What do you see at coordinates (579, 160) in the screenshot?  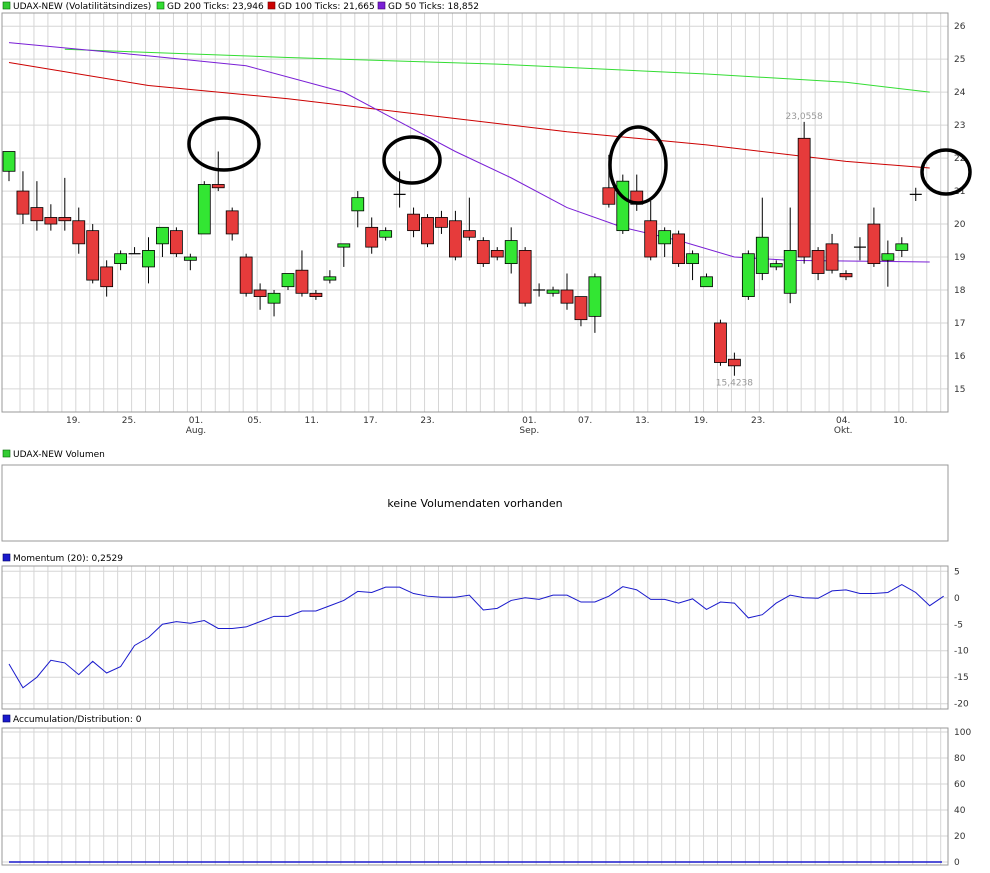 I see `highlight-circles` at bounding box center [579, 160].